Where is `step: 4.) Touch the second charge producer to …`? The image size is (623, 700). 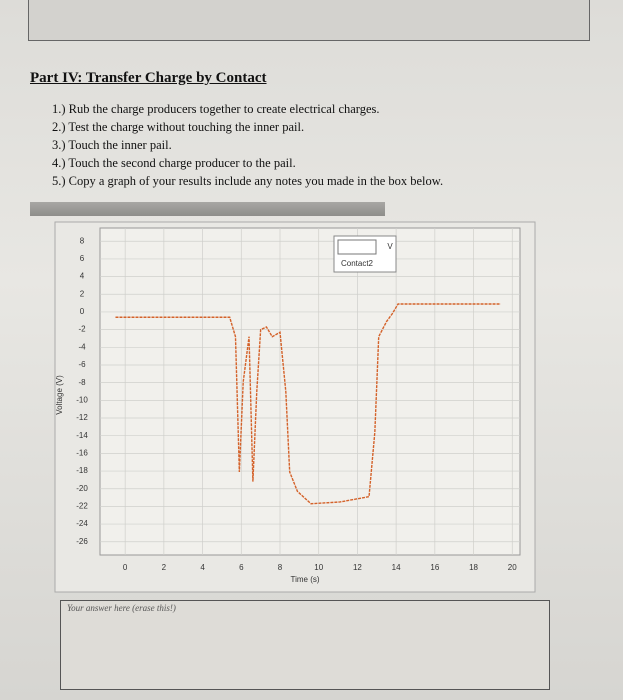 step: 4.) Touch the second charge producer to … is located at coordinates (174, 163).